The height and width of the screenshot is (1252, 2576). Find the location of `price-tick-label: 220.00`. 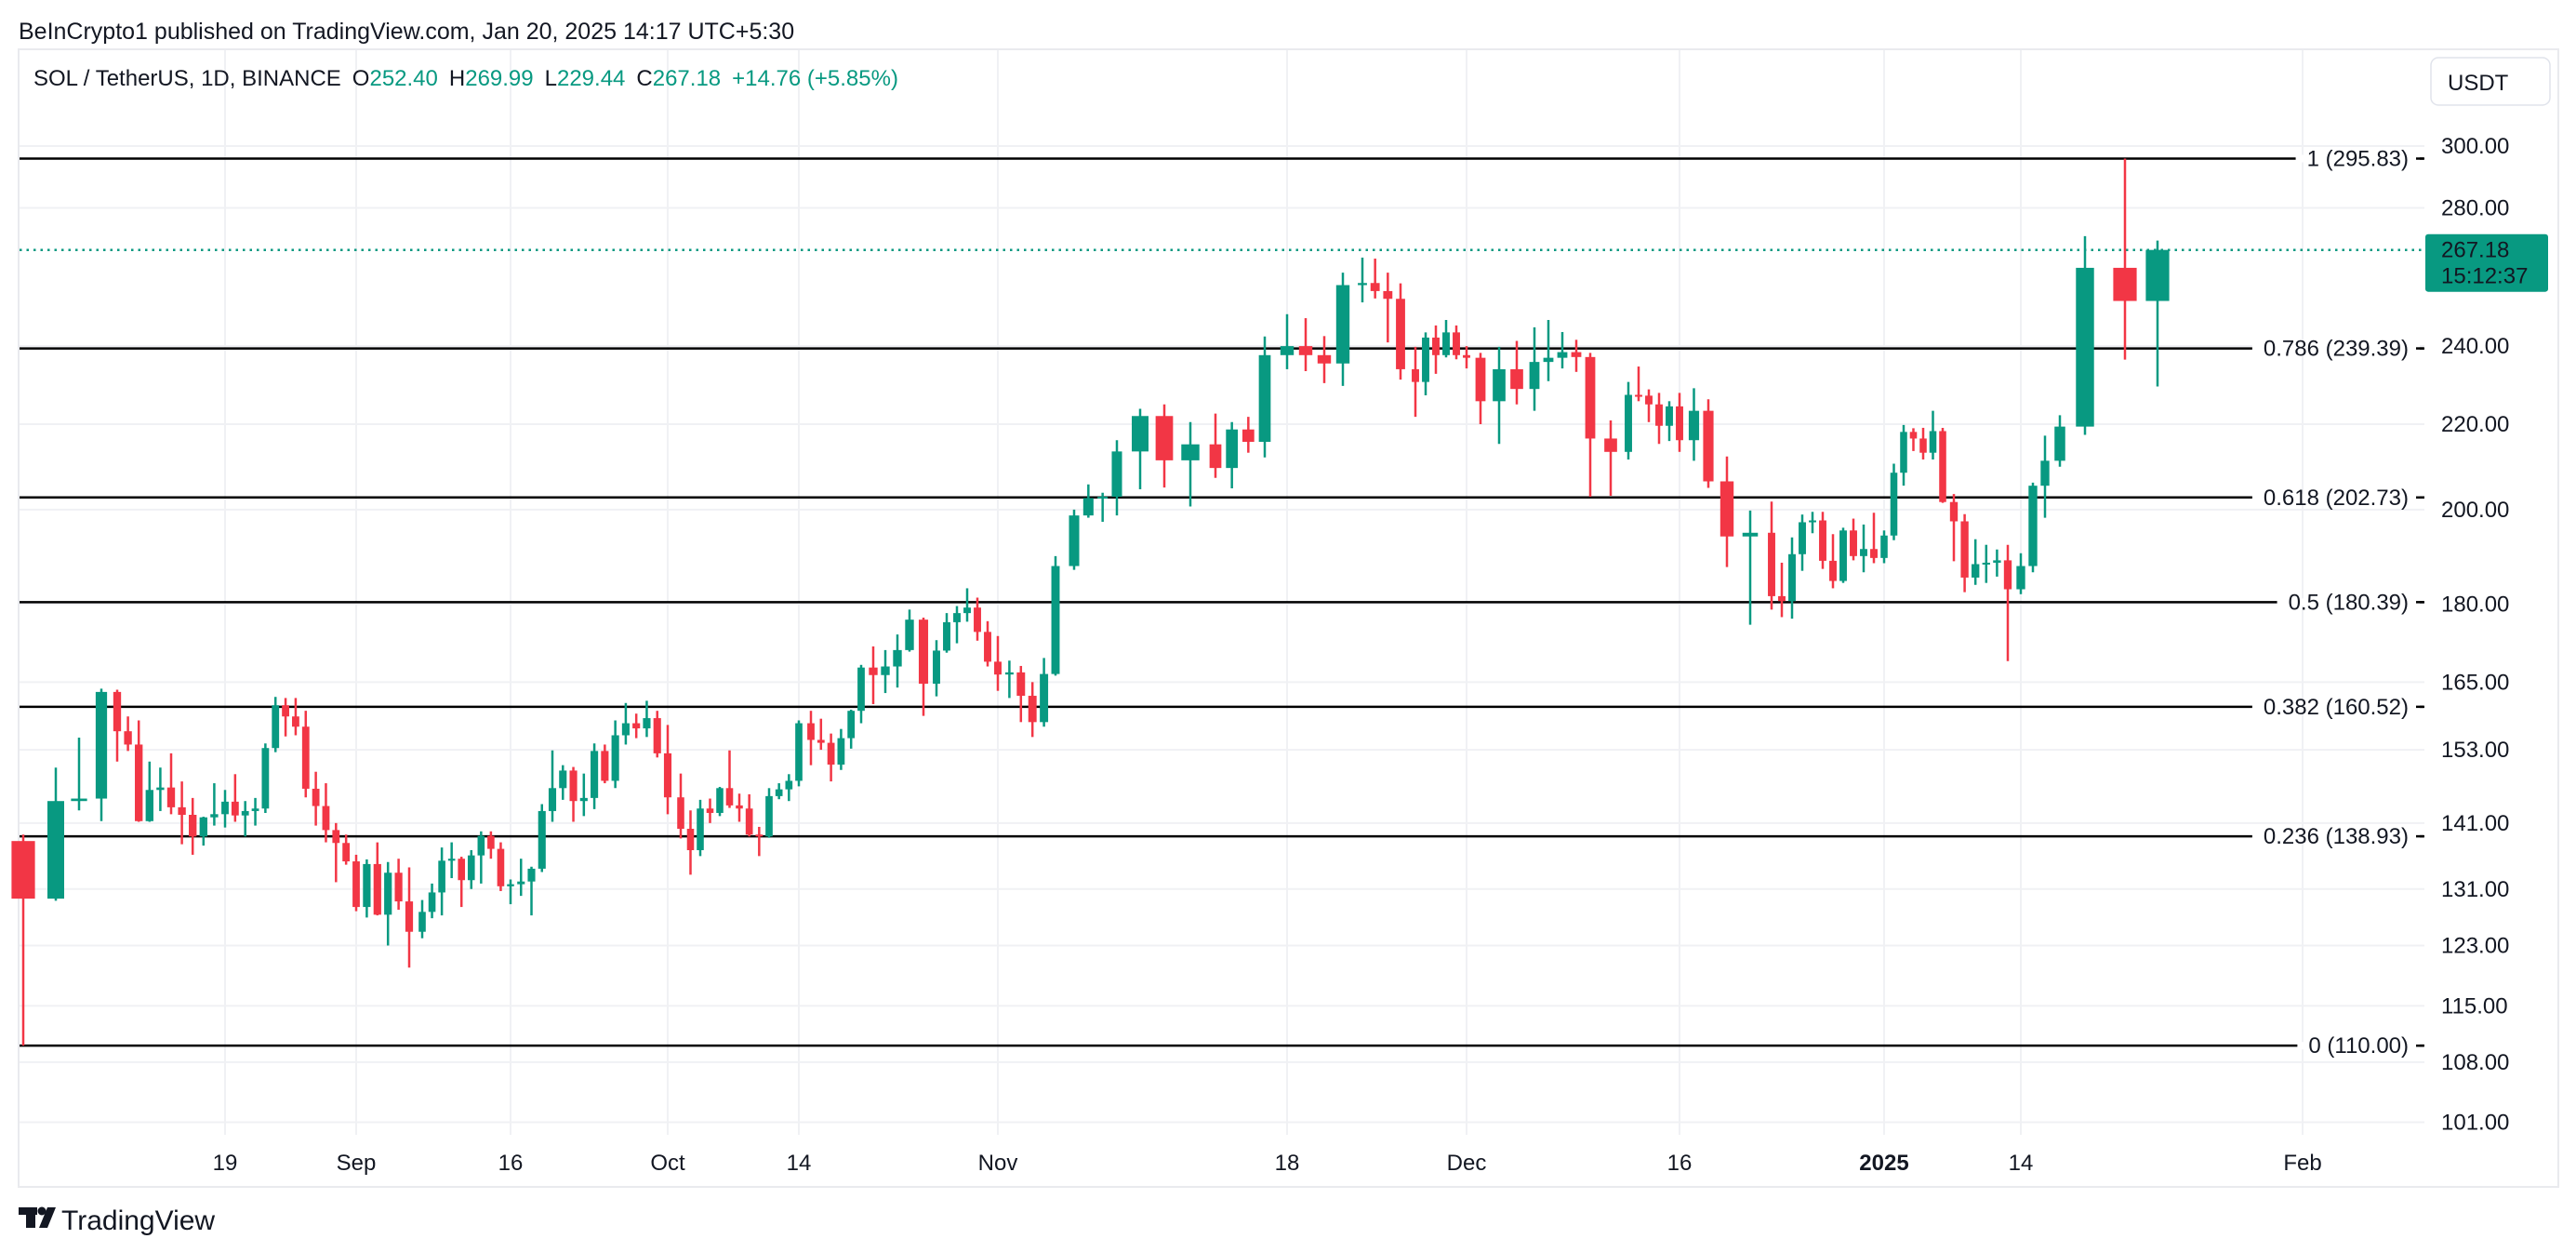

price-tick-label: 220.00 is located at coordinates (2475, 424).